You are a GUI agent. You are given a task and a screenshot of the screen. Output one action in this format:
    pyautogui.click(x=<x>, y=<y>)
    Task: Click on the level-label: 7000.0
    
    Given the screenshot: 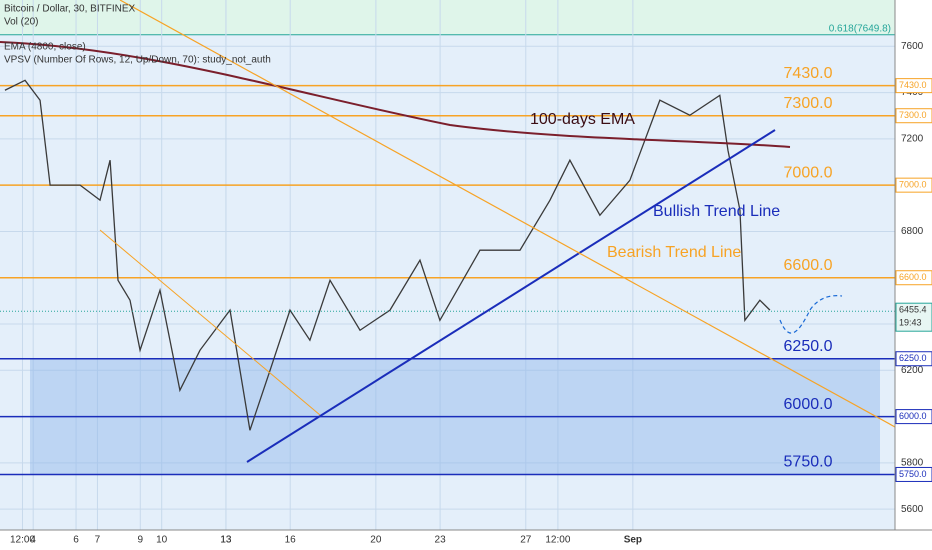 What is the action you would take?
    pyautogui.click(x=808, y=172)
    